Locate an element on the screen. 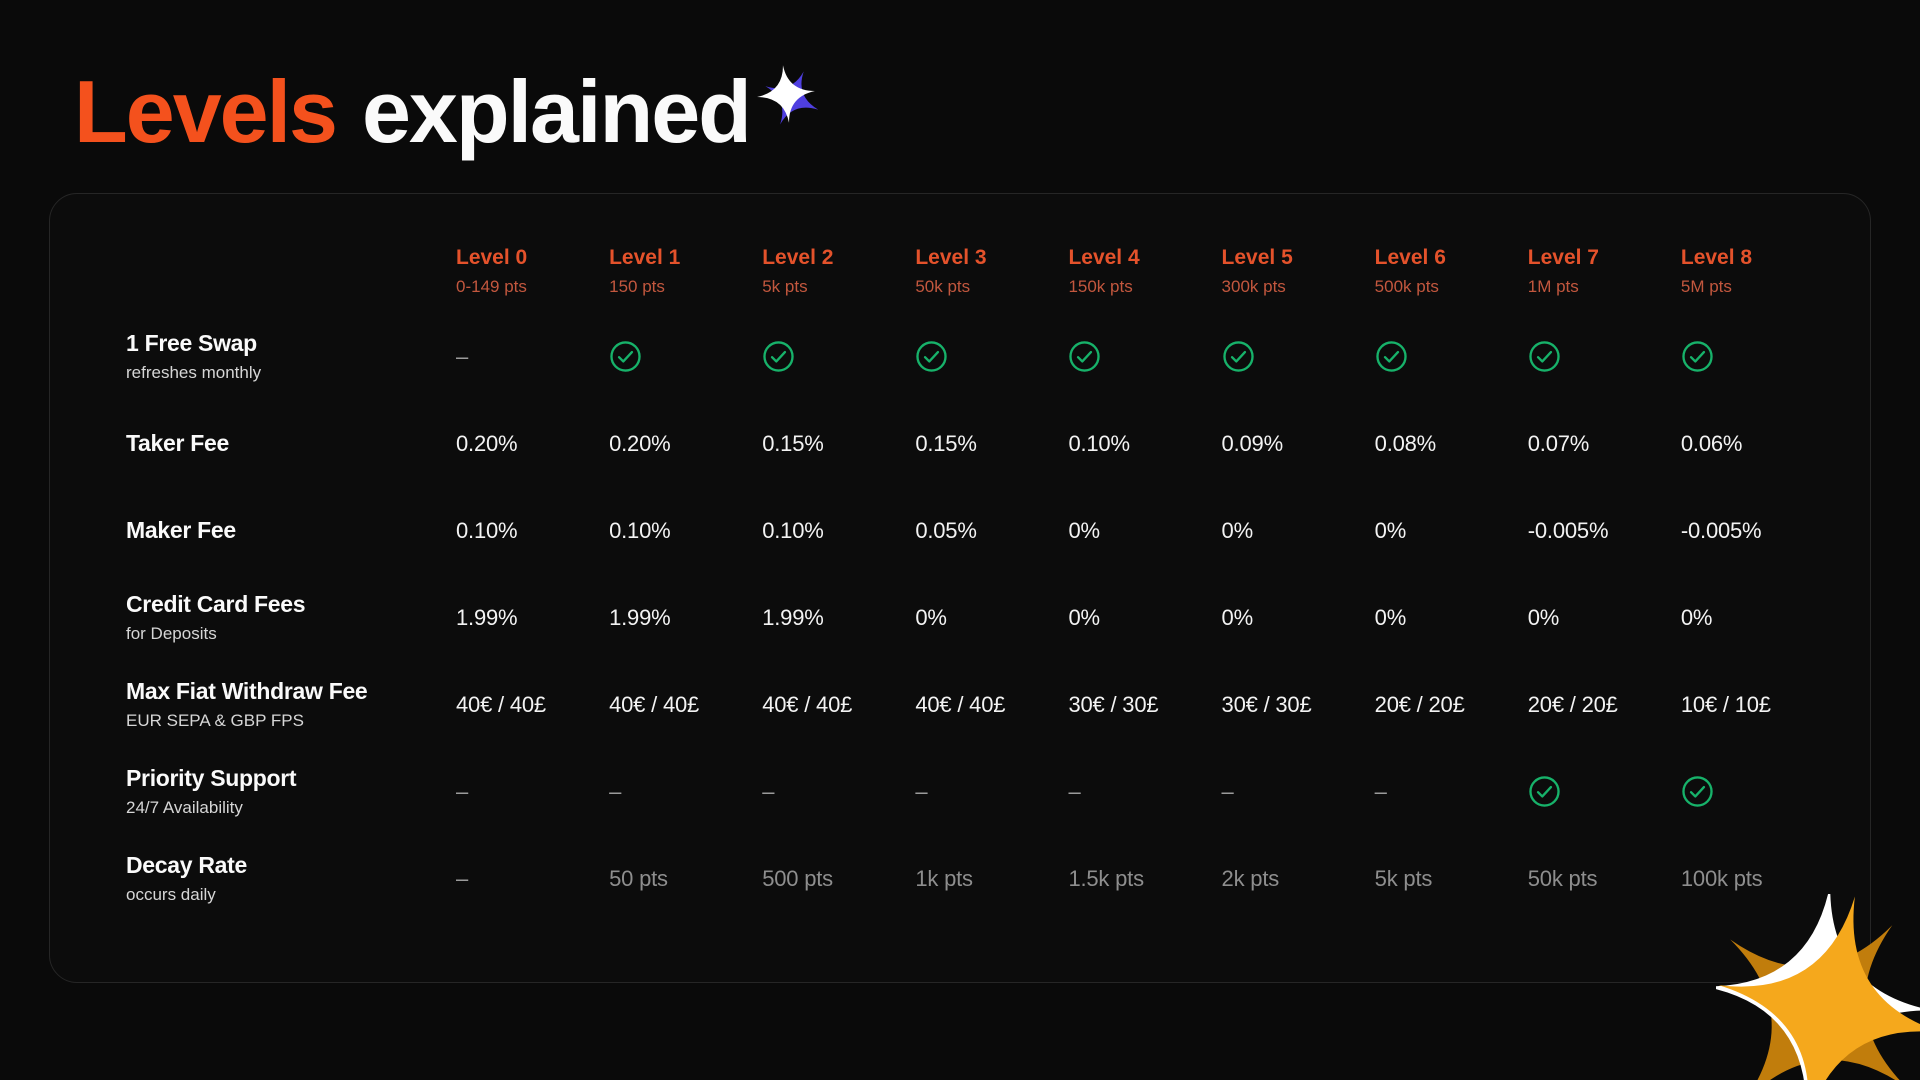 This screenshot has height=1080, width=1920. row-title: Priority Support is located at coordinates (211, 778).